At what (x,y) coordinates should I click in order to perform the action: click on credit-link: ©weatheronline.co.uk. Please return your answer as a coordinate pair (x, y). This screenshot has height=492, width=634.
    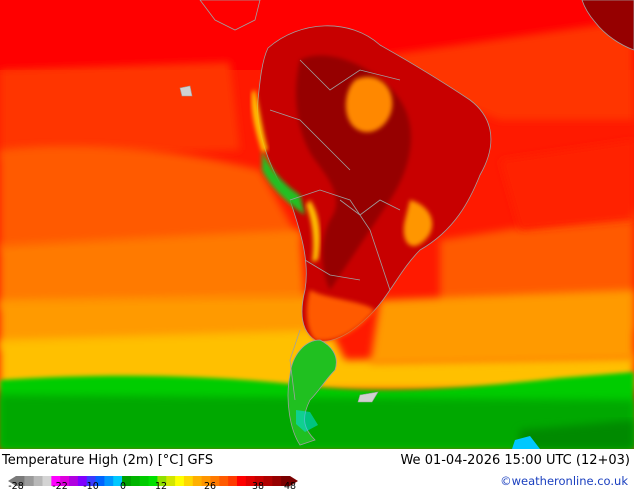
    Looking at the image, I should click on (564, 481).